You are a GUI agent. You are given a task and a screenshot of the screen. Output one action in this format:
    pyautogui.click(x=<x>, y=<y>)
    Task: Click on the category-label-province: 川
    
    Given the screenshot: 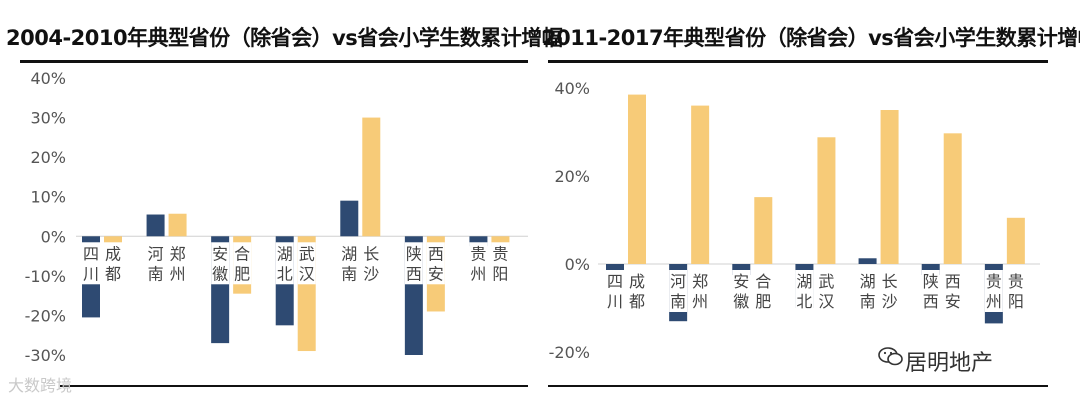 What is the action you would take?
    pyautogui.click(x=615, y=301)
    